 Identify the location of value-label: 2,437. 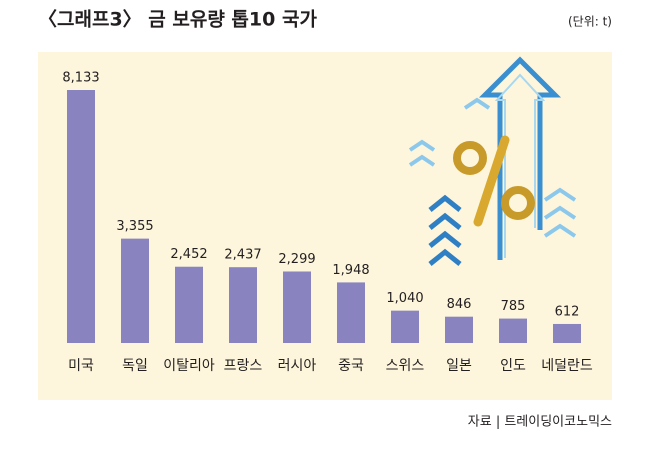
(242, 255).